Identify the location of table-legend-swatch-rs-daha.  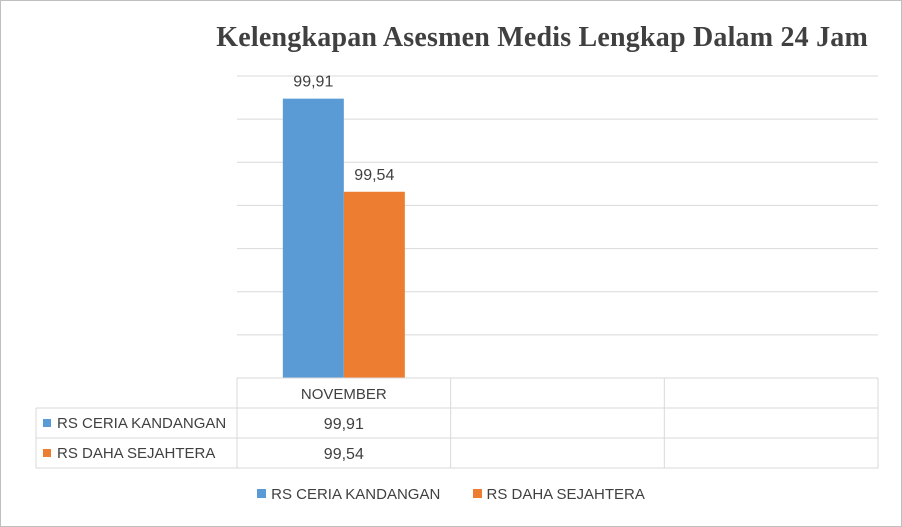
(47, 453).